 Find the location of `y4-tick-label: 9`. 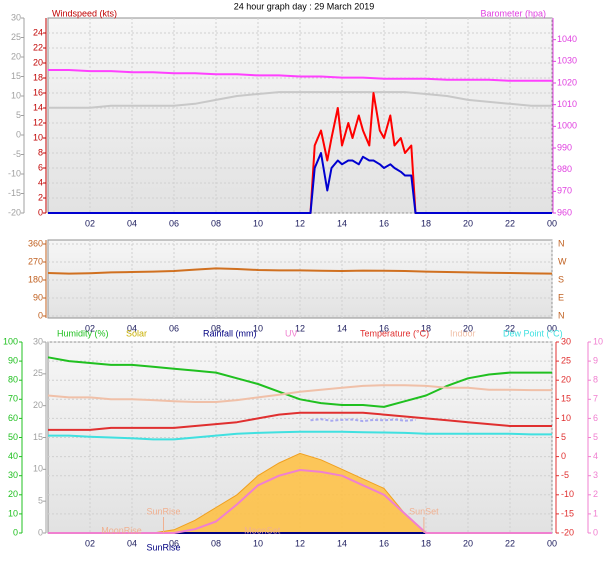

y4-tick-label: 9 is located at coordinates (595, 360).